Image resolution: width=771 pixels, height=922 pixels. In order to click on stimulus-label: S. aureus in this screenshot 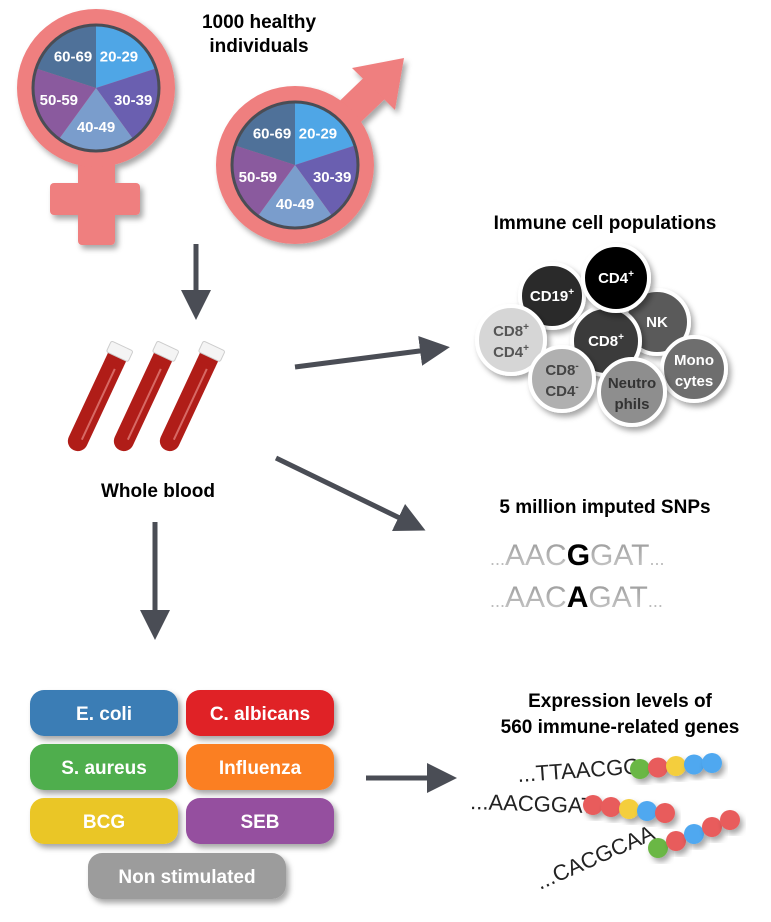, I will do `click(104, 768)`.